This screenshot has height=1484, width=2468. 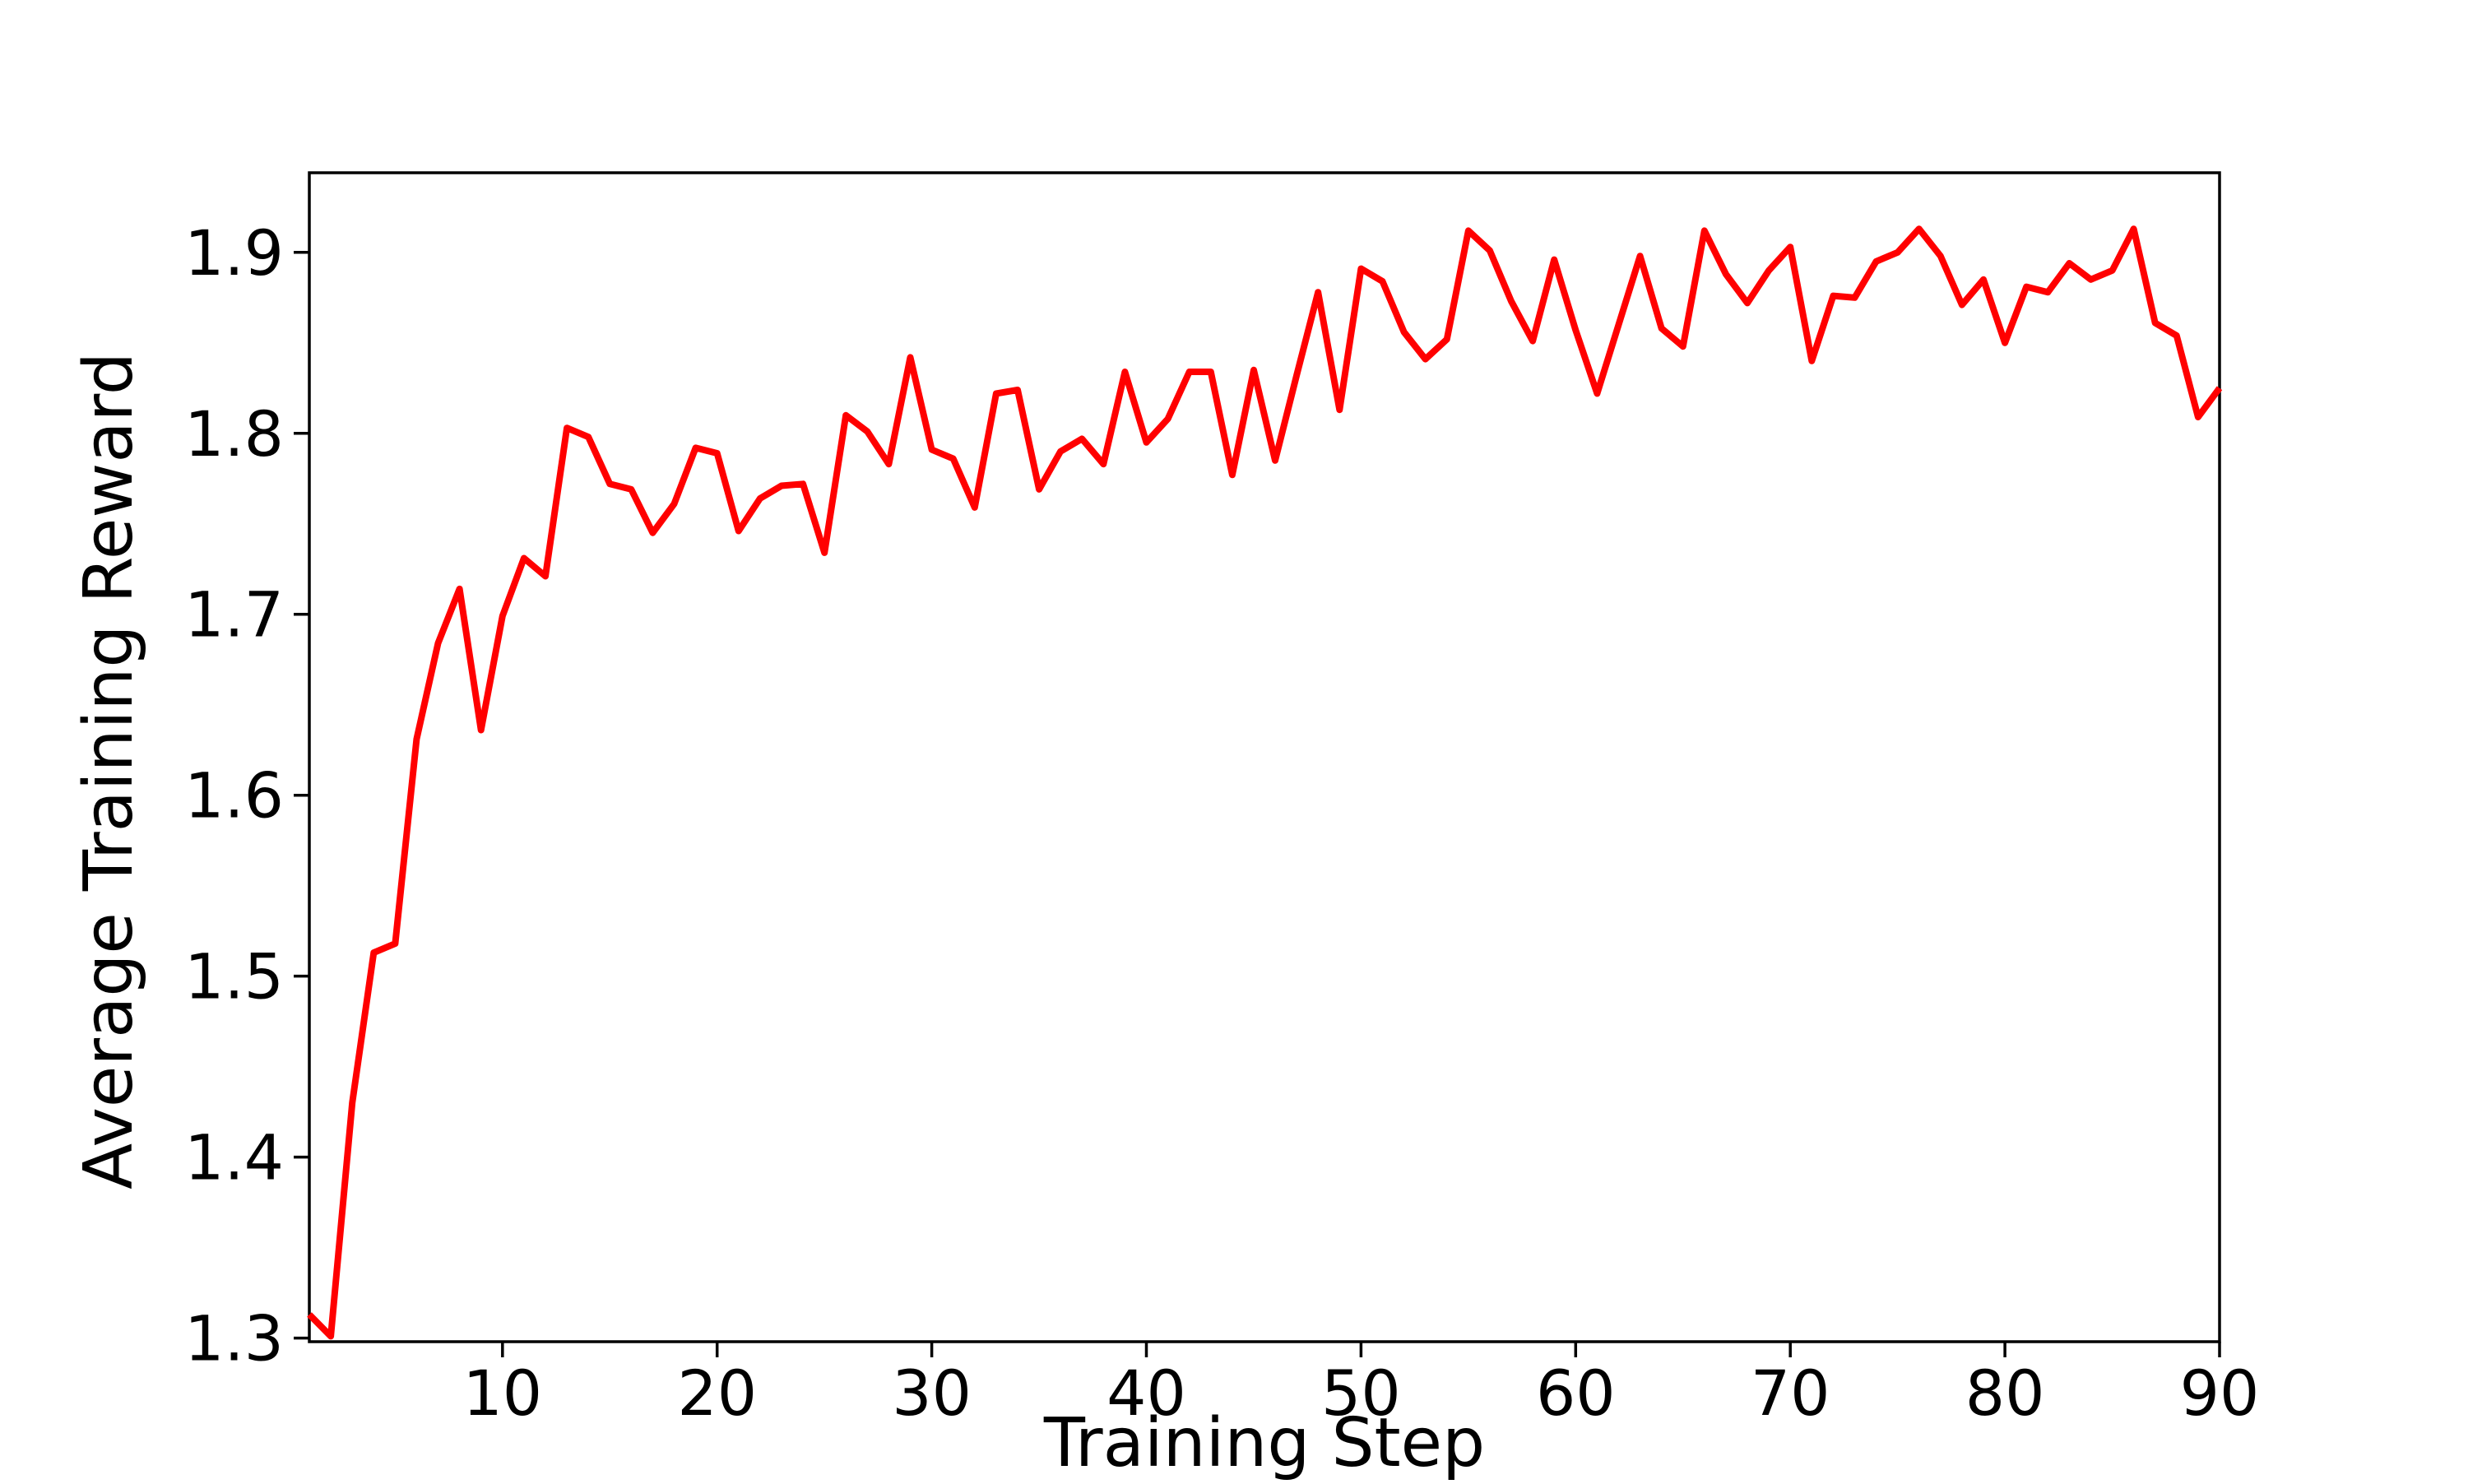 What do you see at coordinates (2220, 1393) in the screenshot?
I see `x-tick-label: 90` at bounding box center [2220, 1393].